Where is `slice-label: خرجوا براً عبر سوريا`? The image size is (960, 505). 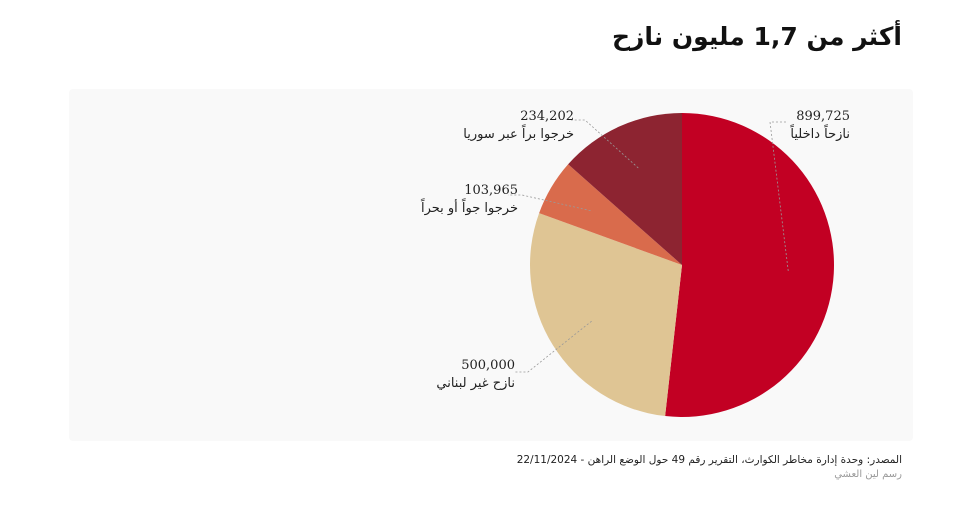 slice-label: خرجوا براً عبر سوريا is located at coordinates (518, 134).